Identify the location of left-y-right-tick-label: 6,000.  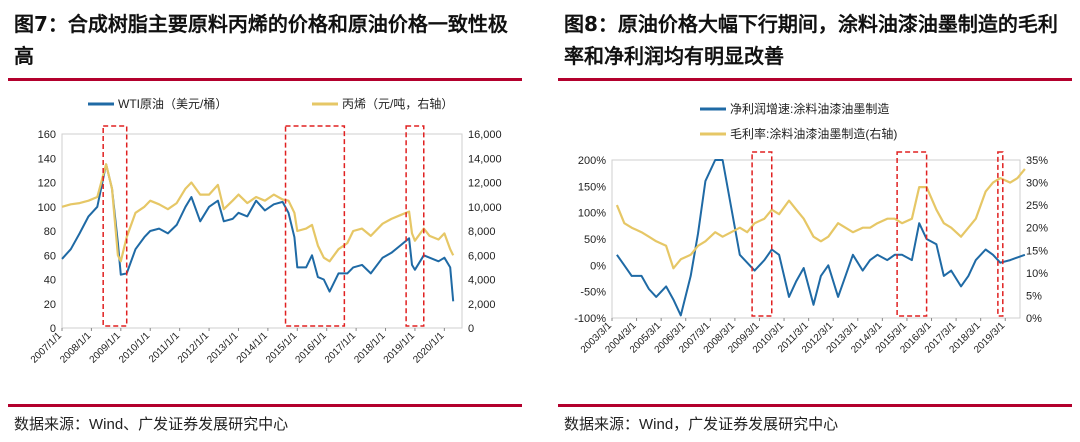
(482, 256).